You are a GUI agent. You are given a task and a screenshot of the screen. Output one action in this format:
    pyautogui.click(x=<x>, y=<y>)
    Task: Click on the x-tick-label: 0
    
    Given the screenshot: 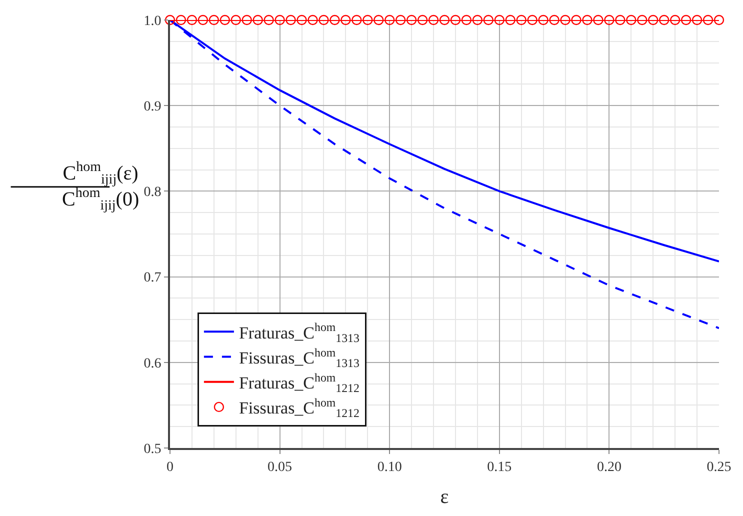 What is the action you would take?
    pyautogui.click(x=170, y=467)
    